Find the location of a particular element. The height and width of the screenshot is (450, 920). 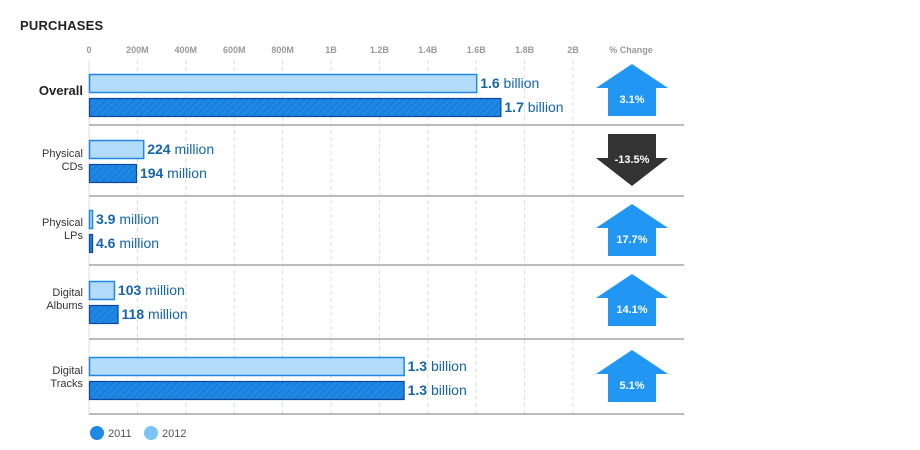

chart-title: PURCHASES is located at coordinates (62, 25).